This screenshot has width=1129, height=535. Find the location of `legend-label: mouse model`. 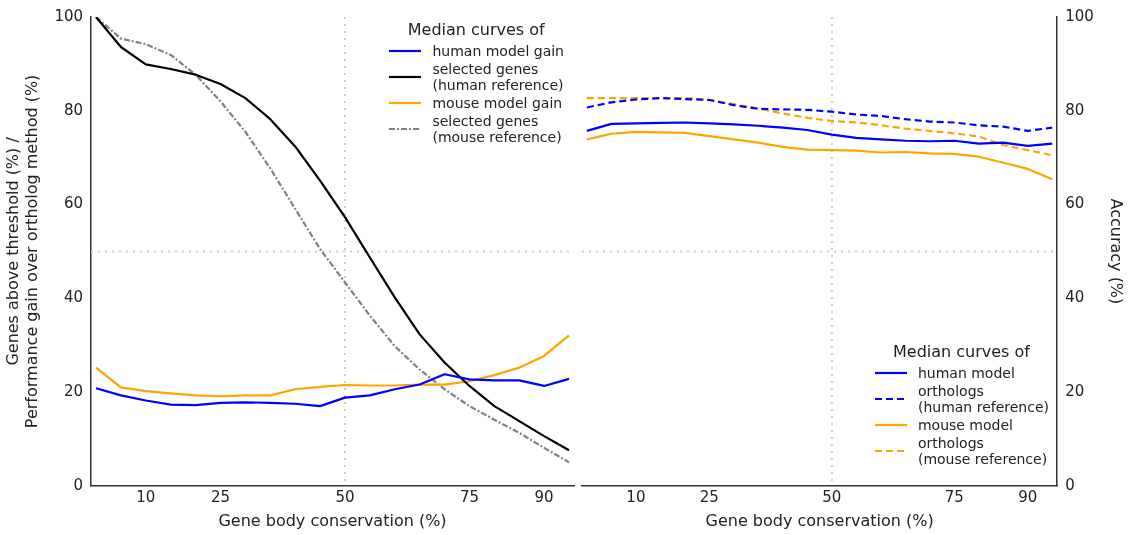

legend-label: mouse model is located at coordinates (965, 425).